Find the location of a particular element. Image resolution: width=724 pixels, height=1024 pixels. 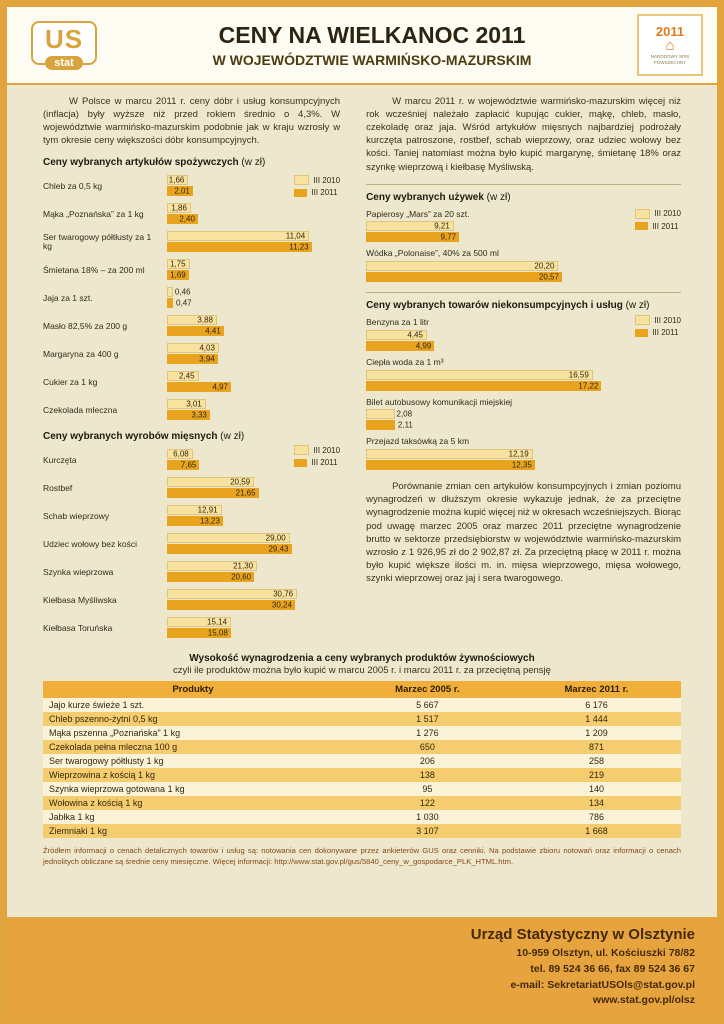

value-cell: 134 is located at coordinates (596, 803).